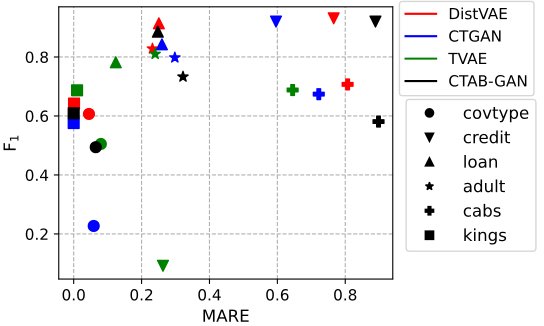  I want to click on legend-label: adult, so click(484, 185).